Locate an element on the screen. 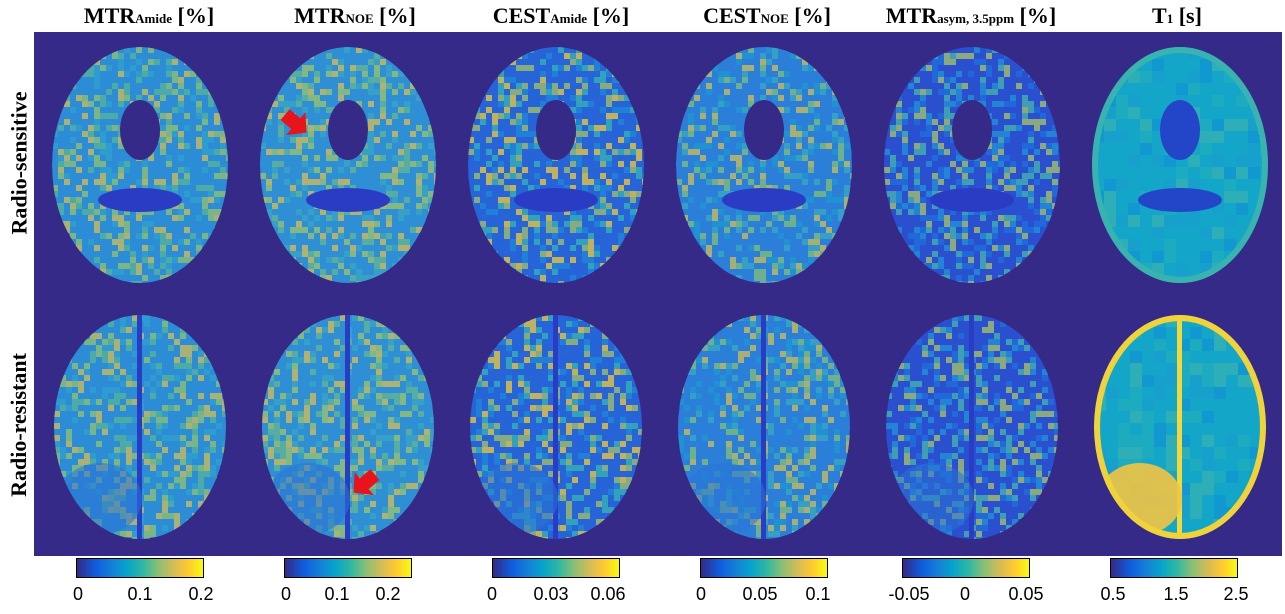 Image resolution: width=1285 pixels, height=614 pixels. column-title-t1: T1 [s] is located at coordinates (1177, 16).